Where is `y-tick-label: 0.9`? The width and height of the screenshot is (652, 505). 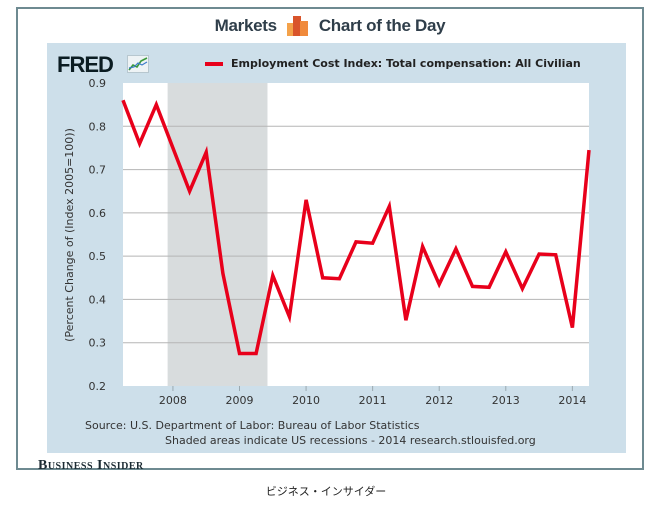 y-tick-label: 0.9 is located at coordinates (98, 83).